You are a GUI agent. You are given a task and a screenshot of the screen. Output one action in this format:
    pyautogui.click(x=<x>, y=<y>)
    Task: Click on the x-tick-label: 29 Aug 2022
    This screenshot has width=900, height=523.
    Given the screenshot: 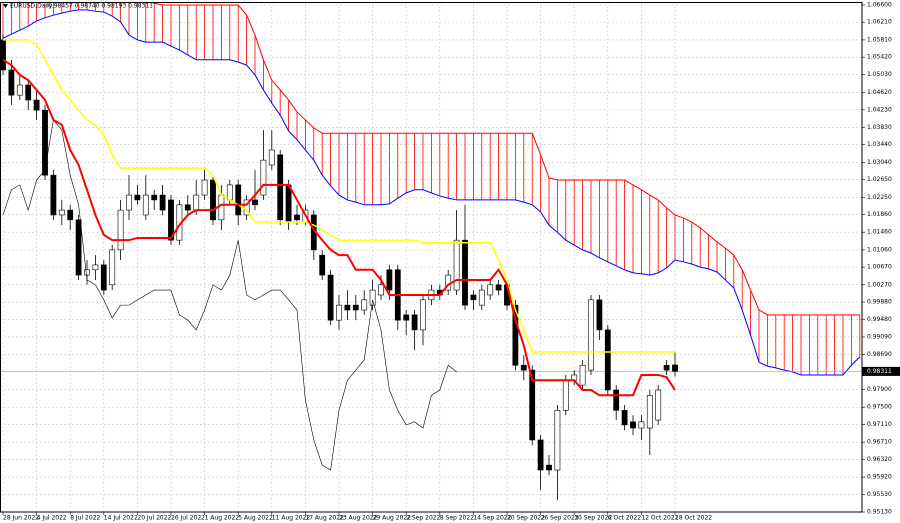 What is the action you would take?
    pyautogui.click(x=392, y=518)
    